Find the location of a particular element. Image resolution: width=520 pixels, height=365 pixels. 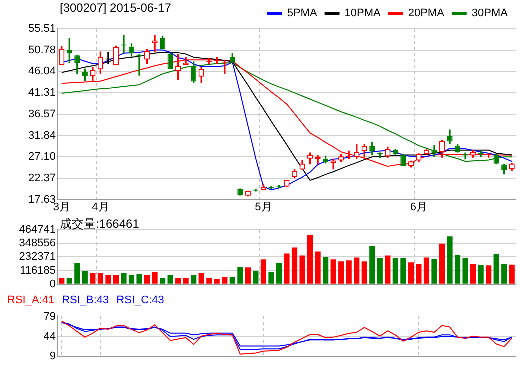

chart-title: 成交量:166461 is located at coordinates (100, 224).